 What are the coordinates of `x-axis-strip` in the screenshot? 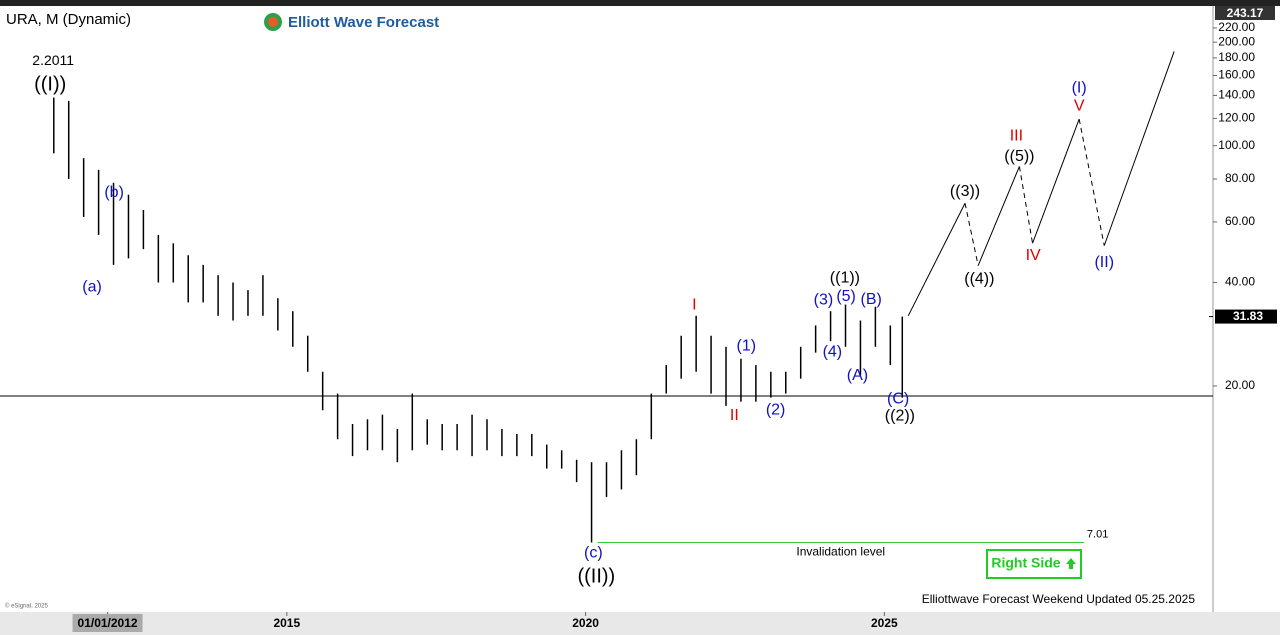 It's located at (640, 623).